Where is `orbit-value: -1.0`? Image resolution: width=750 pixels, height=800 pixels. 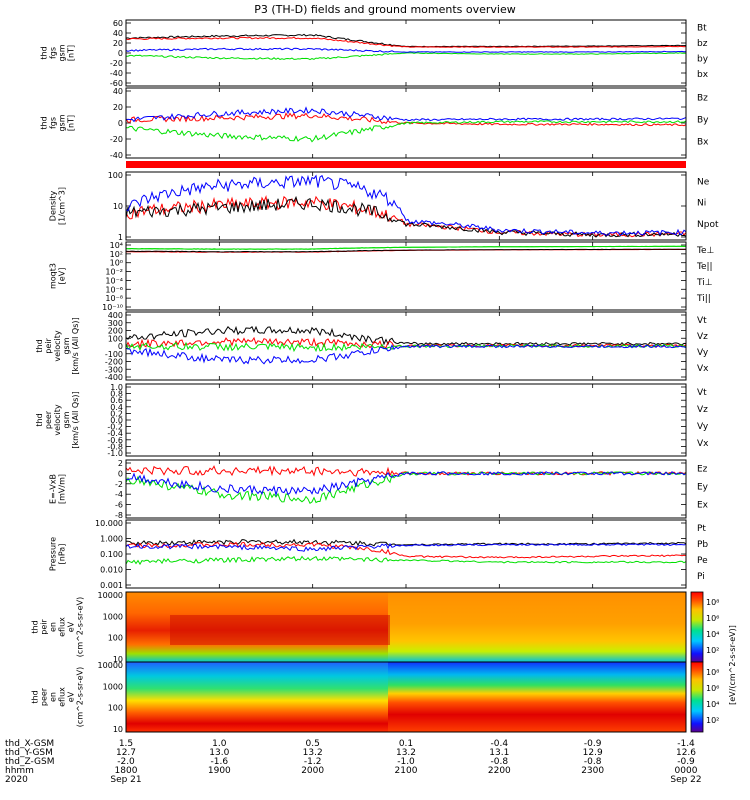 orbit-value: -1.0 is located at coordinates (406, 762).